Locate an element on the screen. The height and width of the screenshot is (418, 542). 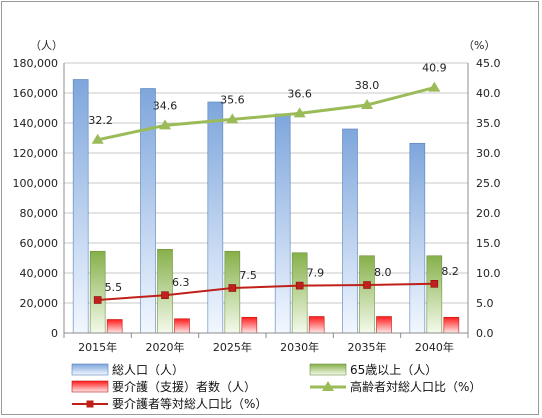
right-tick-label: 40.0 is located at coordinates (488, 93).